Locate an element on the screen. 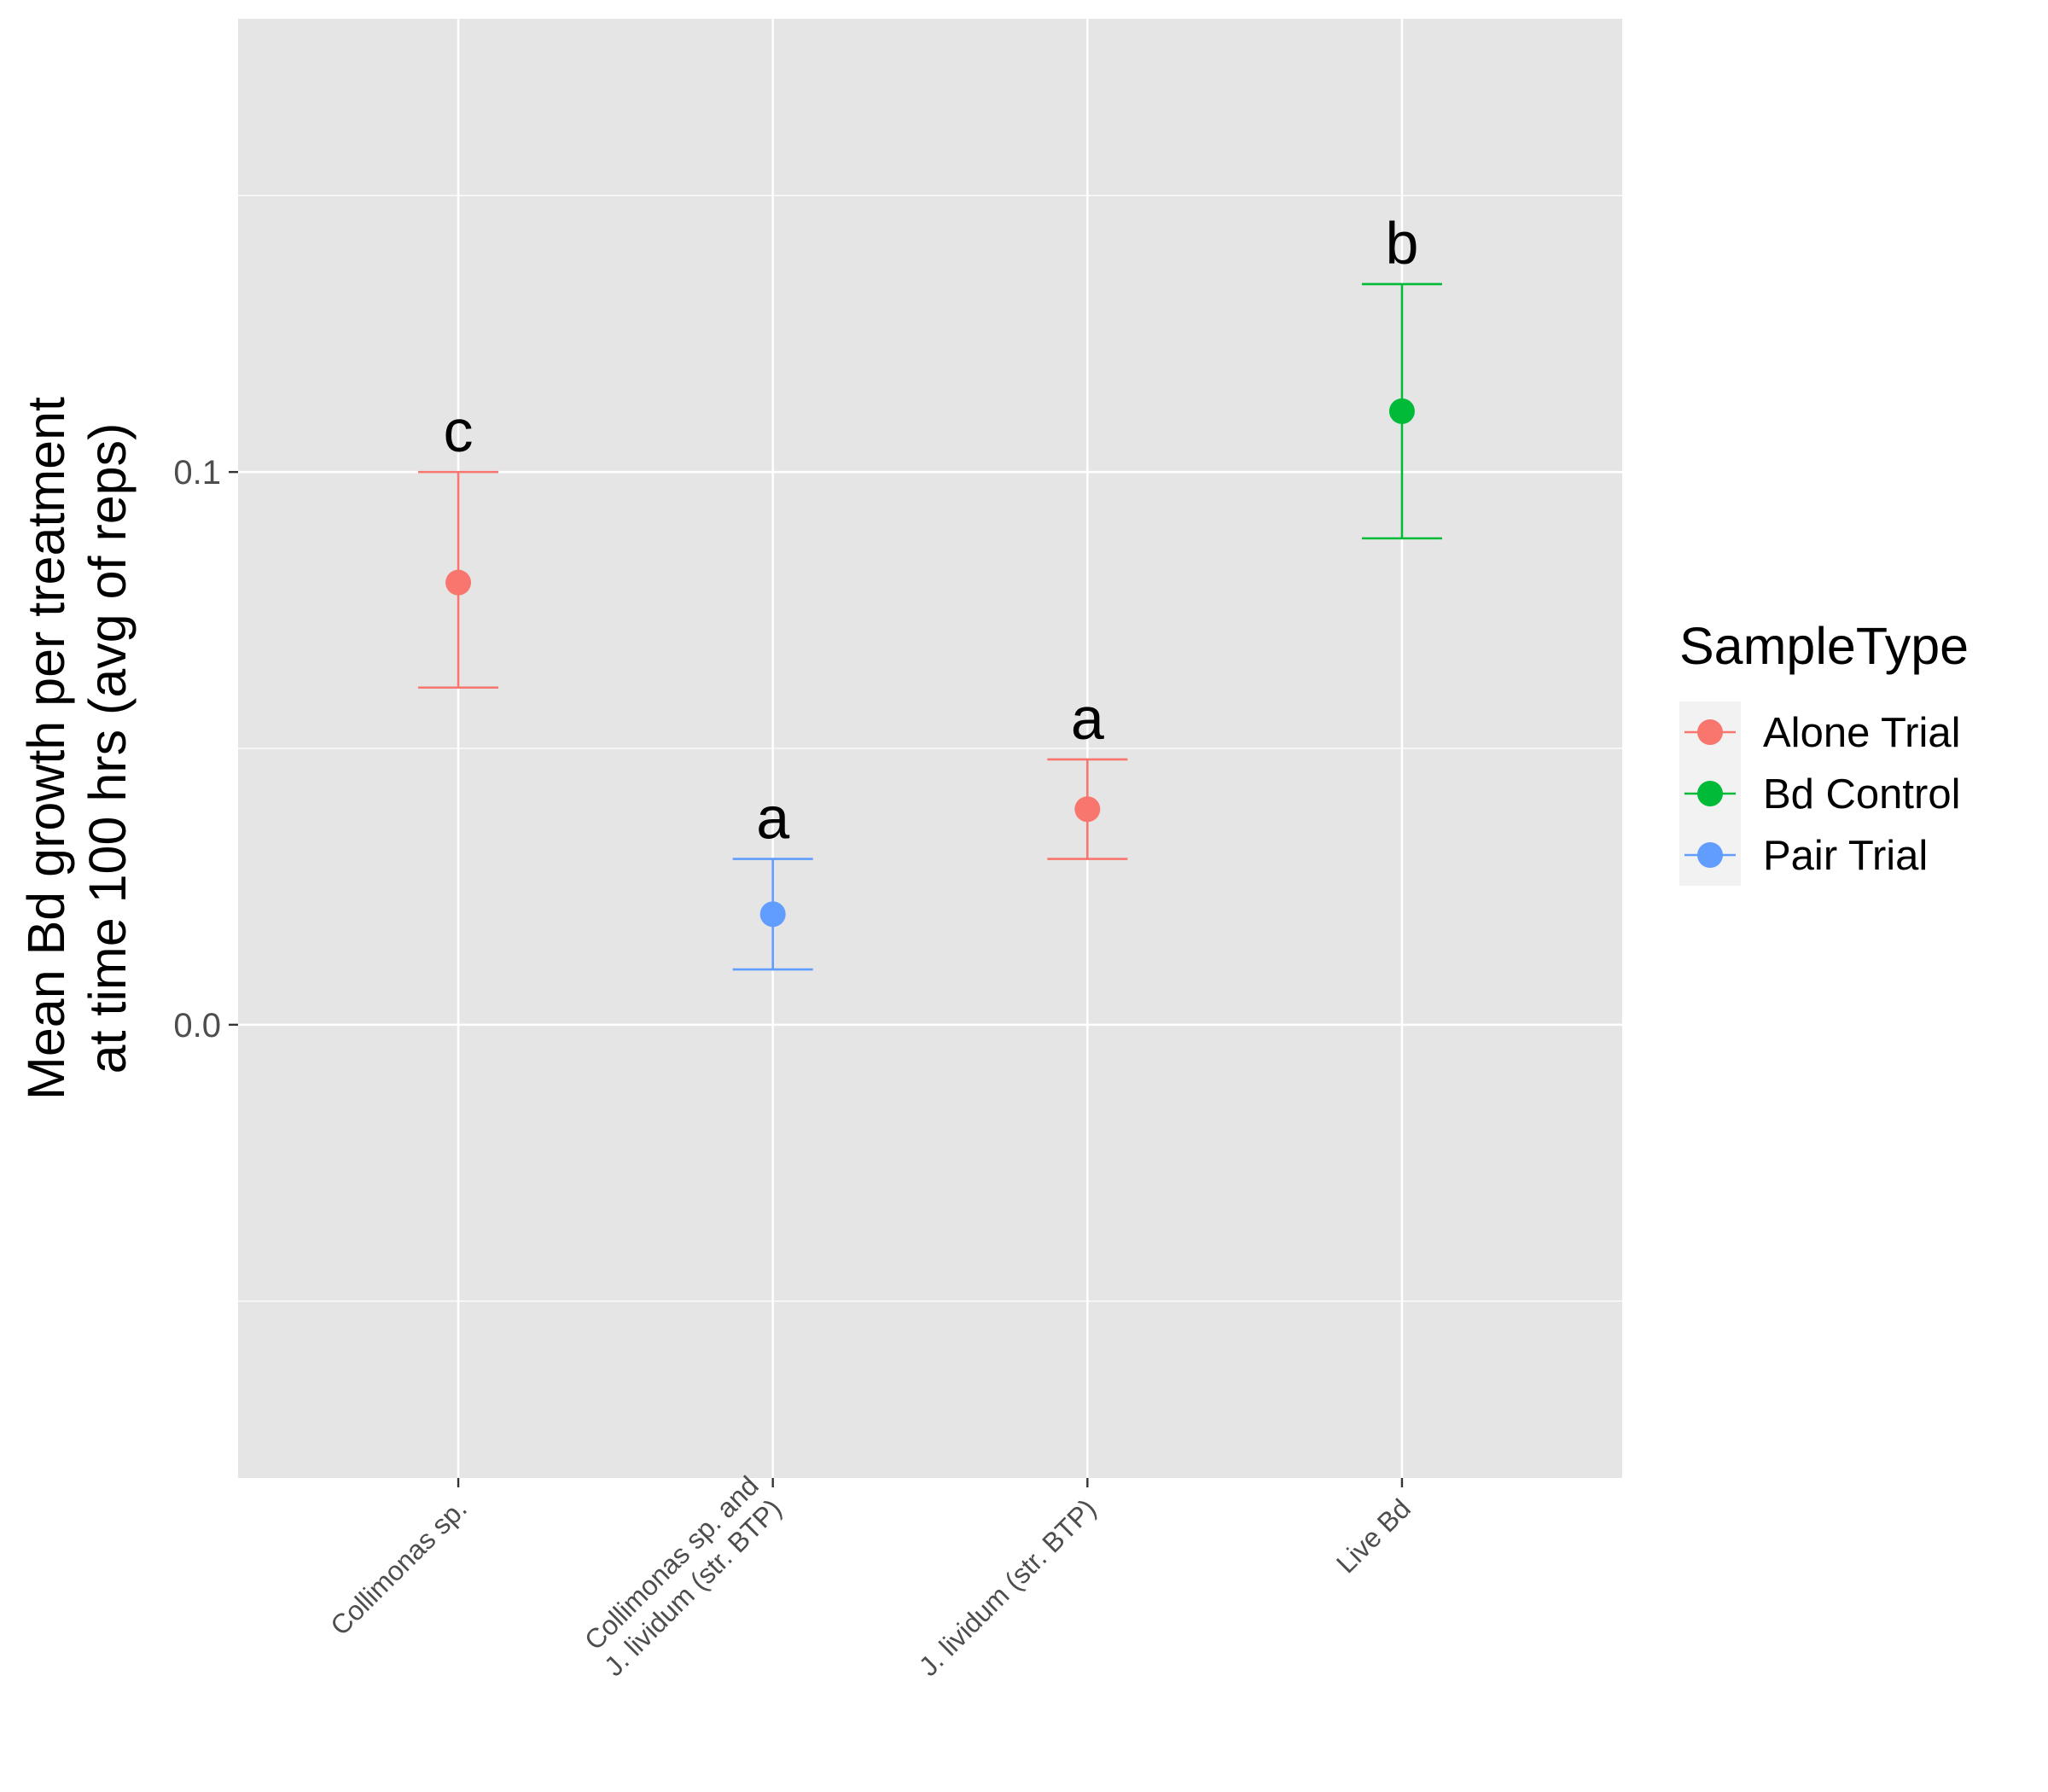 Image resolution: width=2048 pixels, height=1792 pixels. legend-item-label: Alone Trial is located at coordinates (1862, 733).